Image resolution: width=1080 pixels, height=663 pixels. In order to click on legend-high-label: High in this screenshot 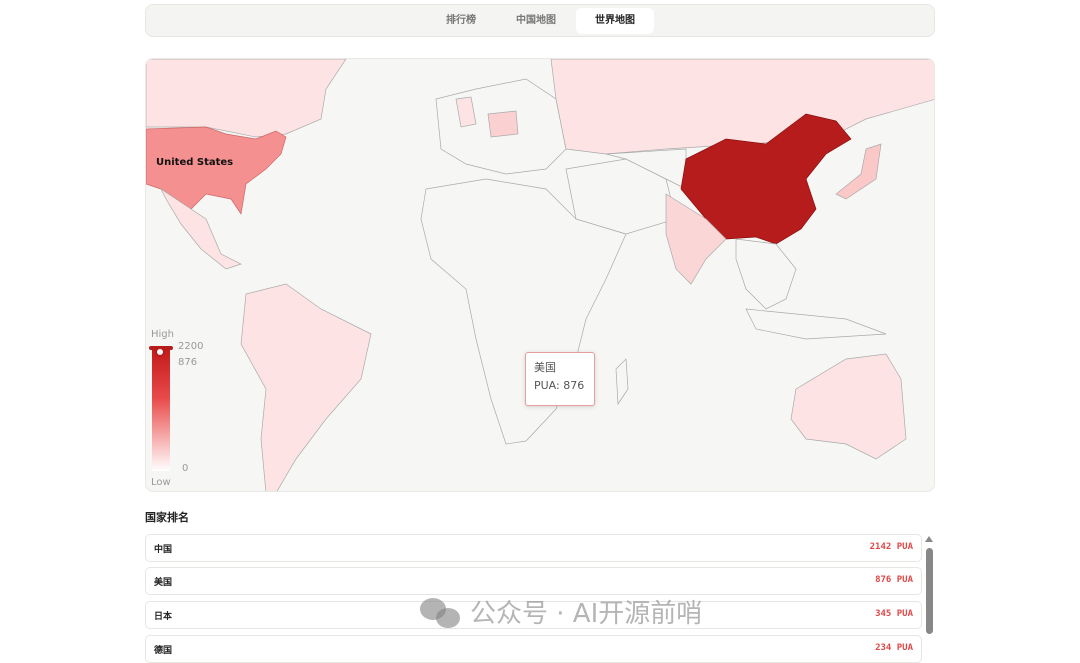, I will do `click(162, 334)`.